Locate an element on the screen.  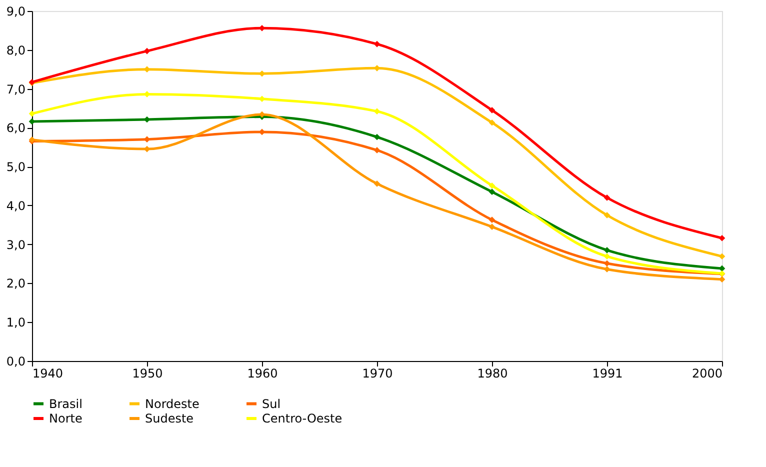
x-tick-label: 2000 is located at coordinates (707, 373).